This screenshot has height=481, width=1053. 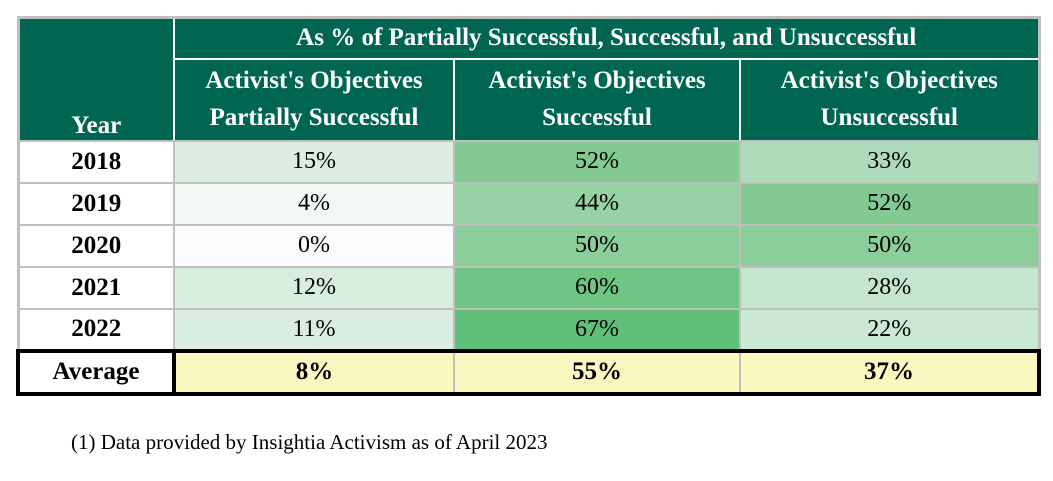 I want to click on average-row: Average 8% 55% 37%, so click(x=528, y=372).